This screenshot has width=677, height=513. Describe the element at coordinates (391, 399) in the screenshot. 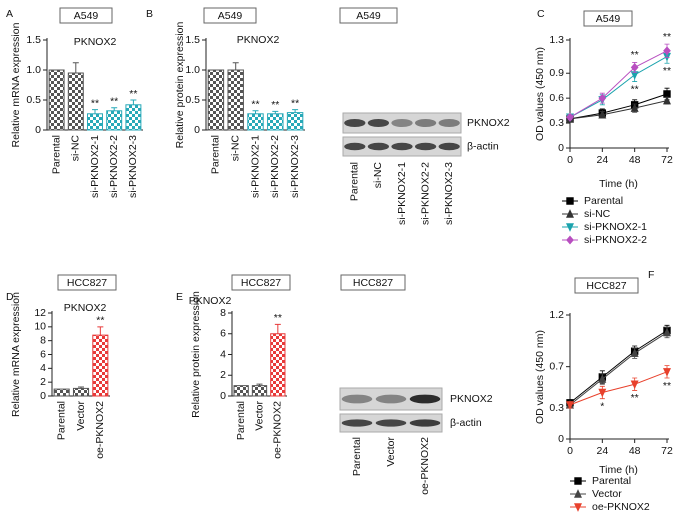

I see `blot-strip` at that location.